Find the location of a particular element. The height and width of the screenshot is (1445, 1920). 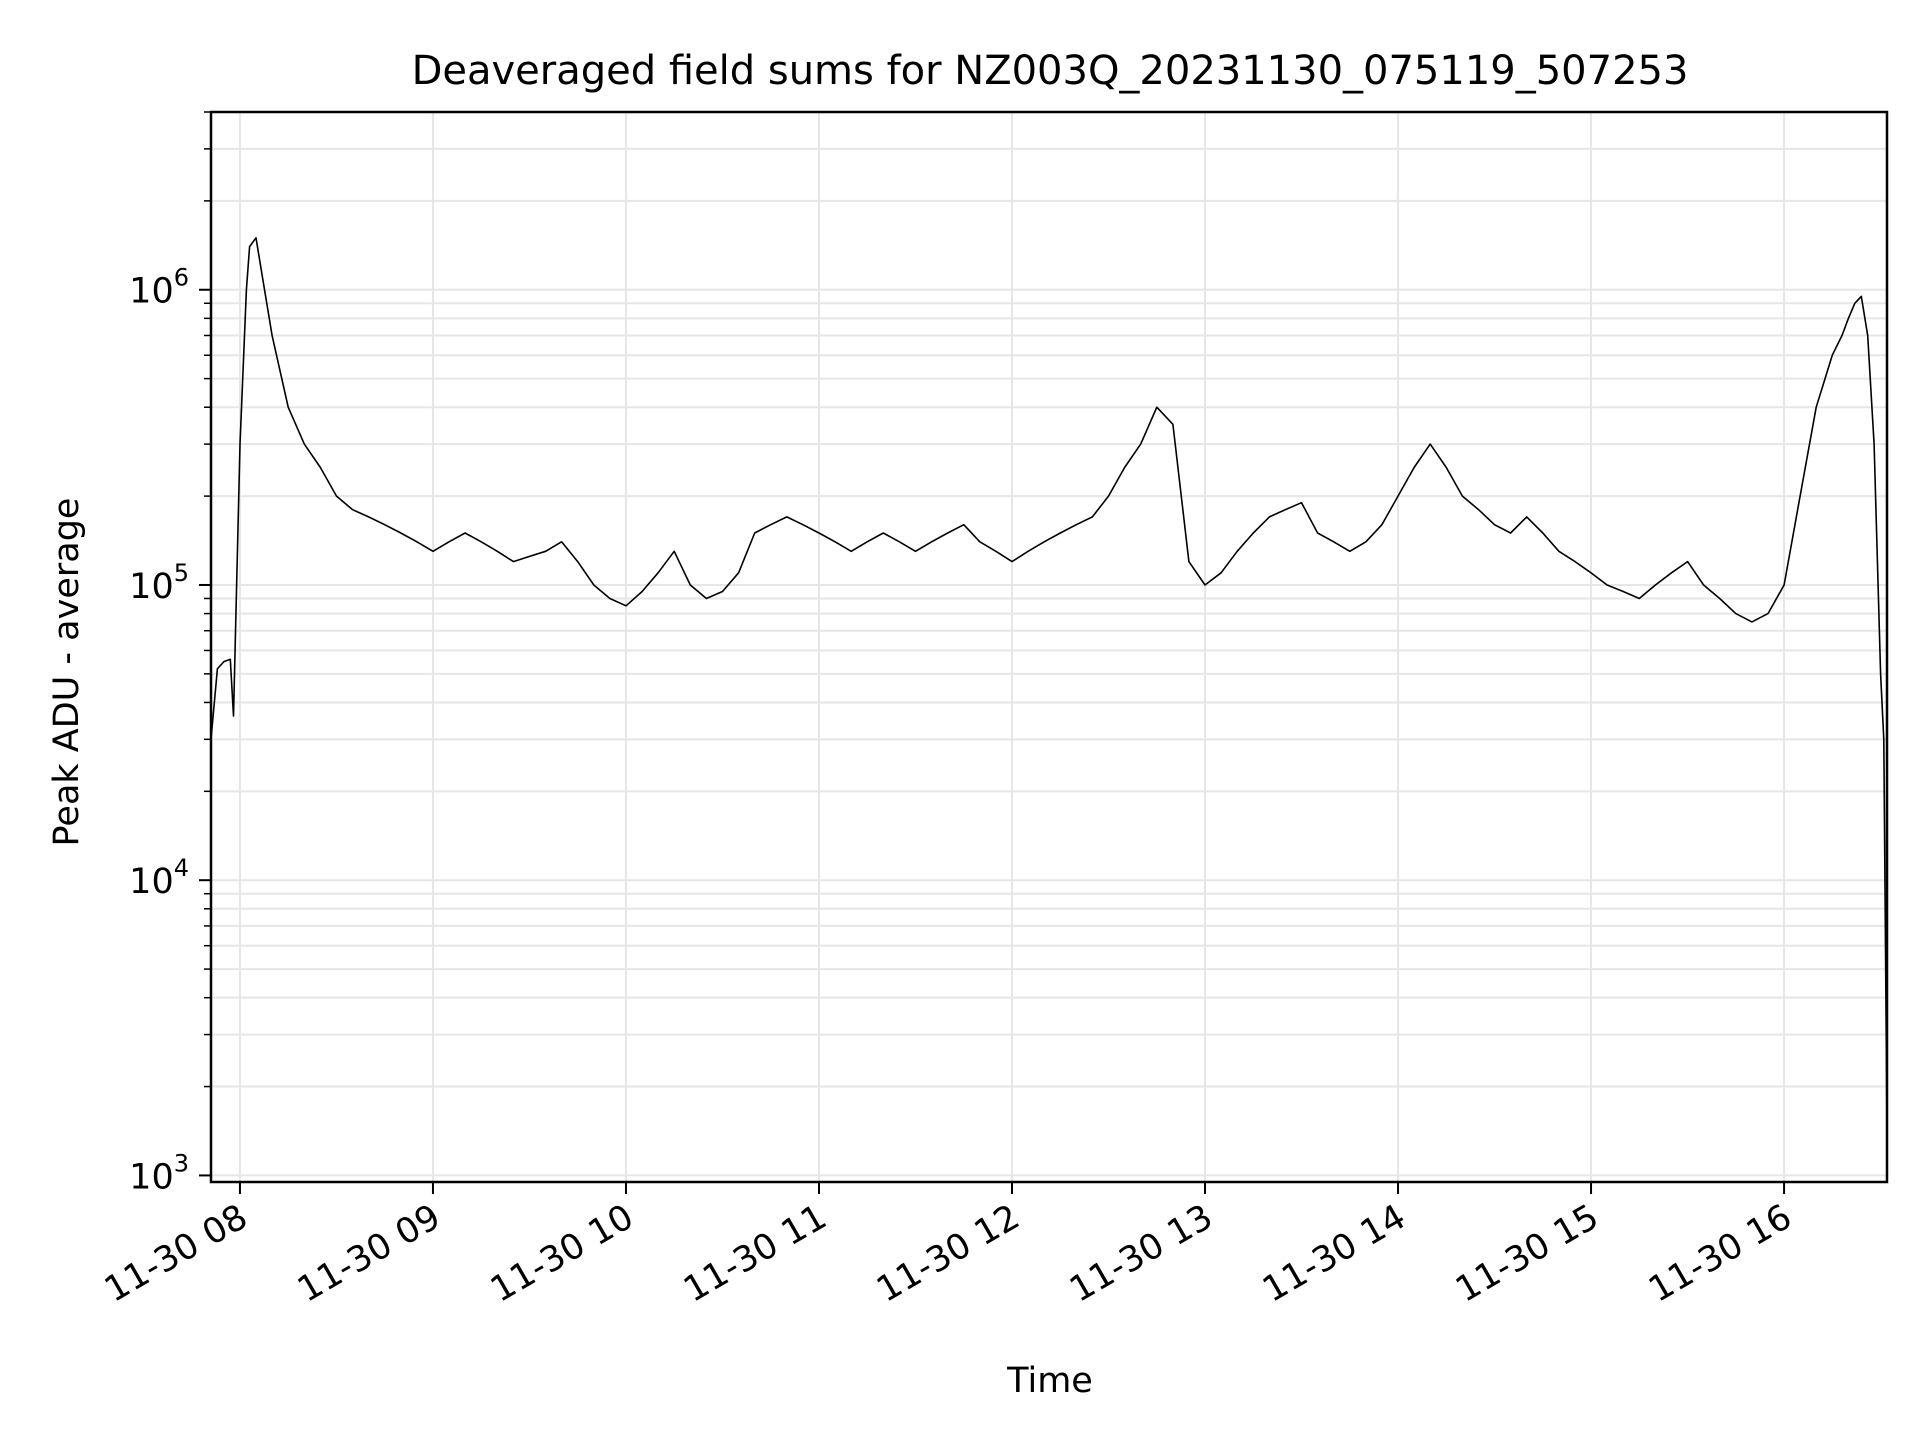

y-tick-label-exponent: 6 is located at coordinates (181, 278).